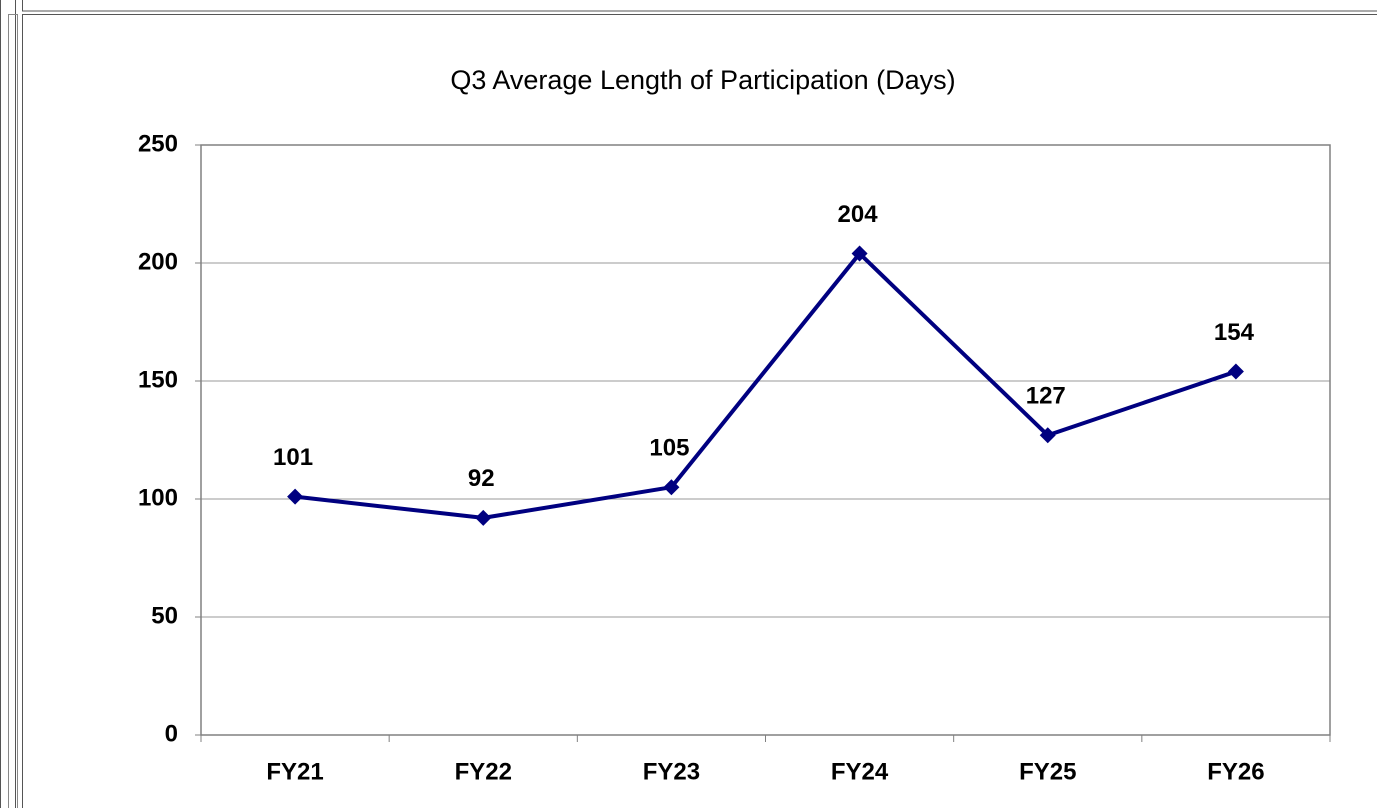 The height and width of the screenshot is (808, 1377). What do you see at coordinates (1235, 771) in the screenshot?
I see `x-tick-label: FY26` at bounding box center [1235, 771].